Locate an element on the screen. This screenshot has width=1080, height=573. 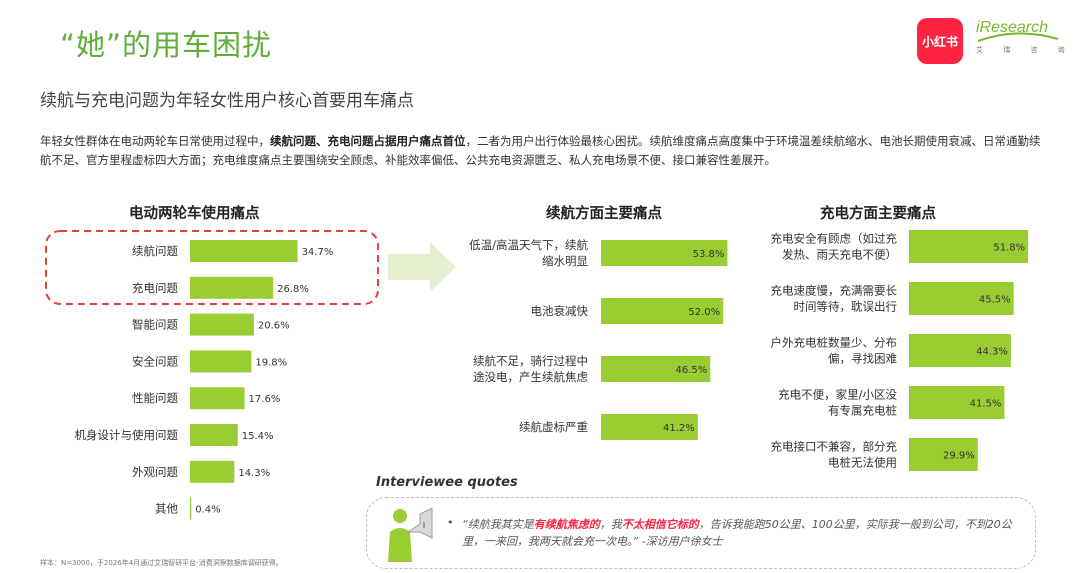
chart3-category-label: 偏，寻找困难 is located at coordinates (862, 359).